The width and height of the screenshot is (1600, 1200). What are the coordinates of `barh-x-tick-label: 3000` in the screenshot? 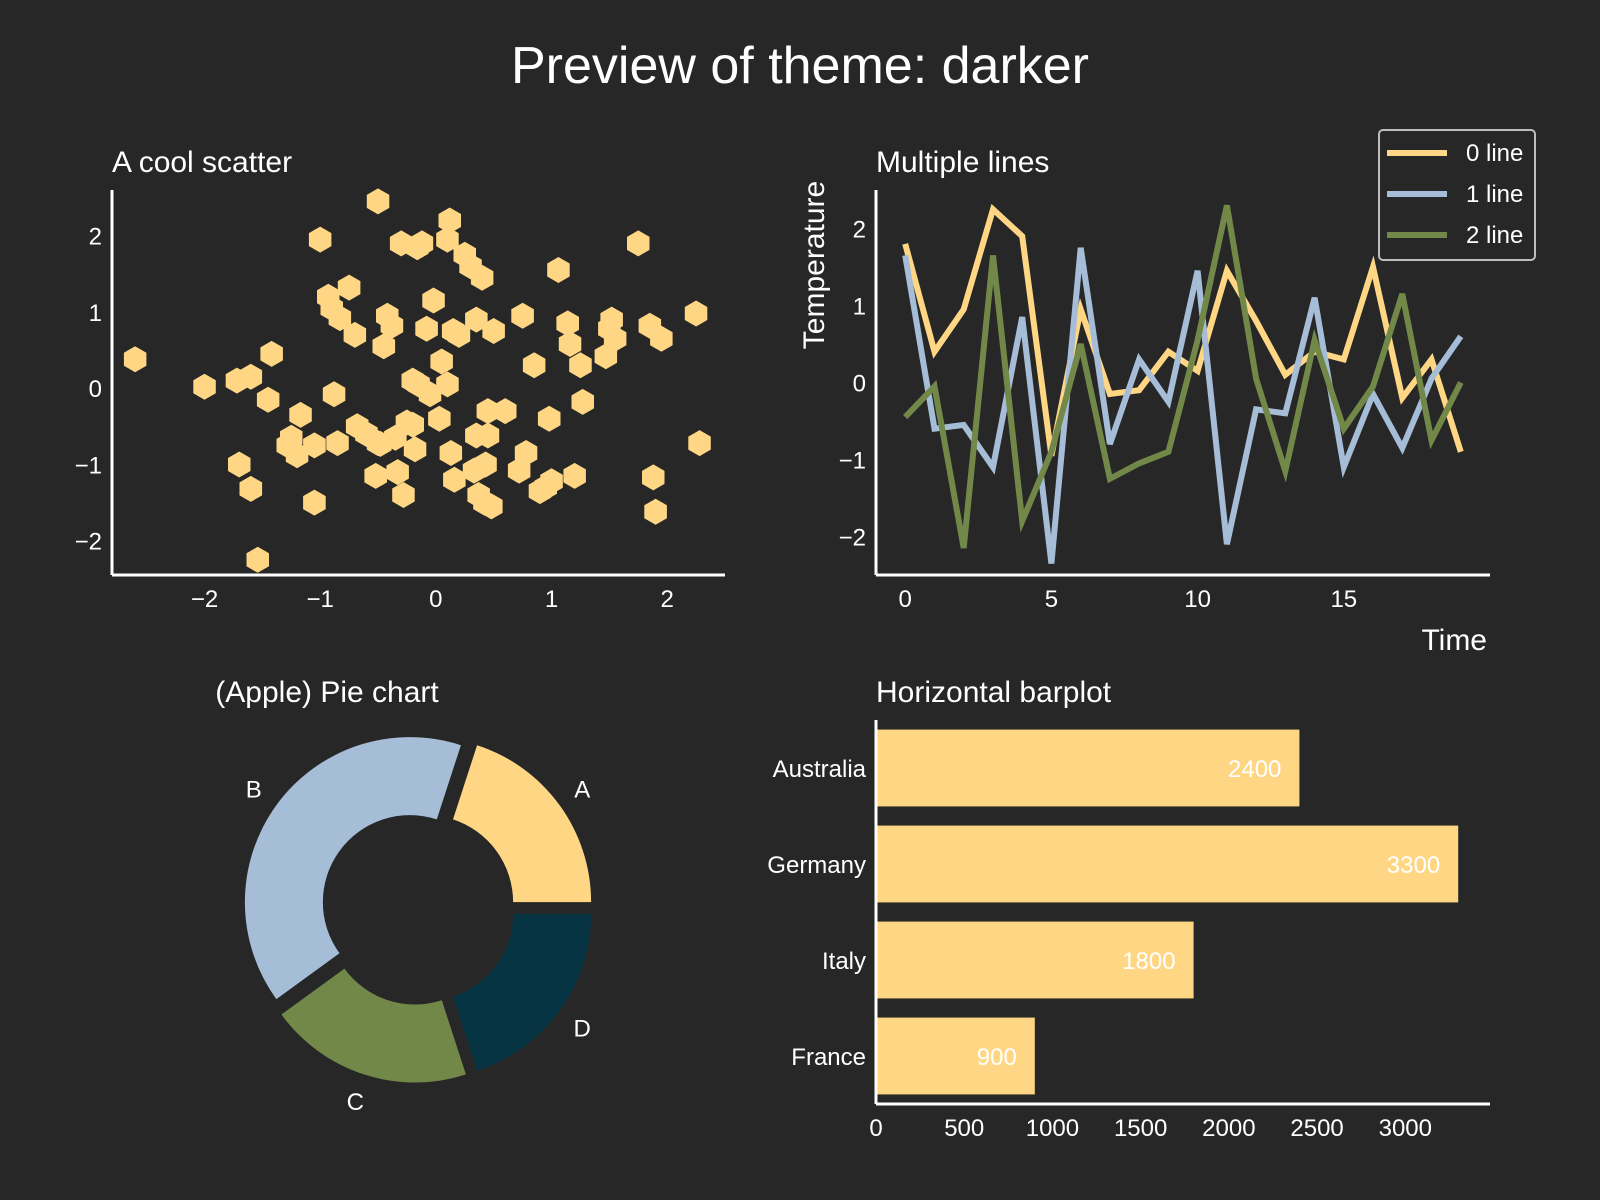 It's located at (1405, 1128).